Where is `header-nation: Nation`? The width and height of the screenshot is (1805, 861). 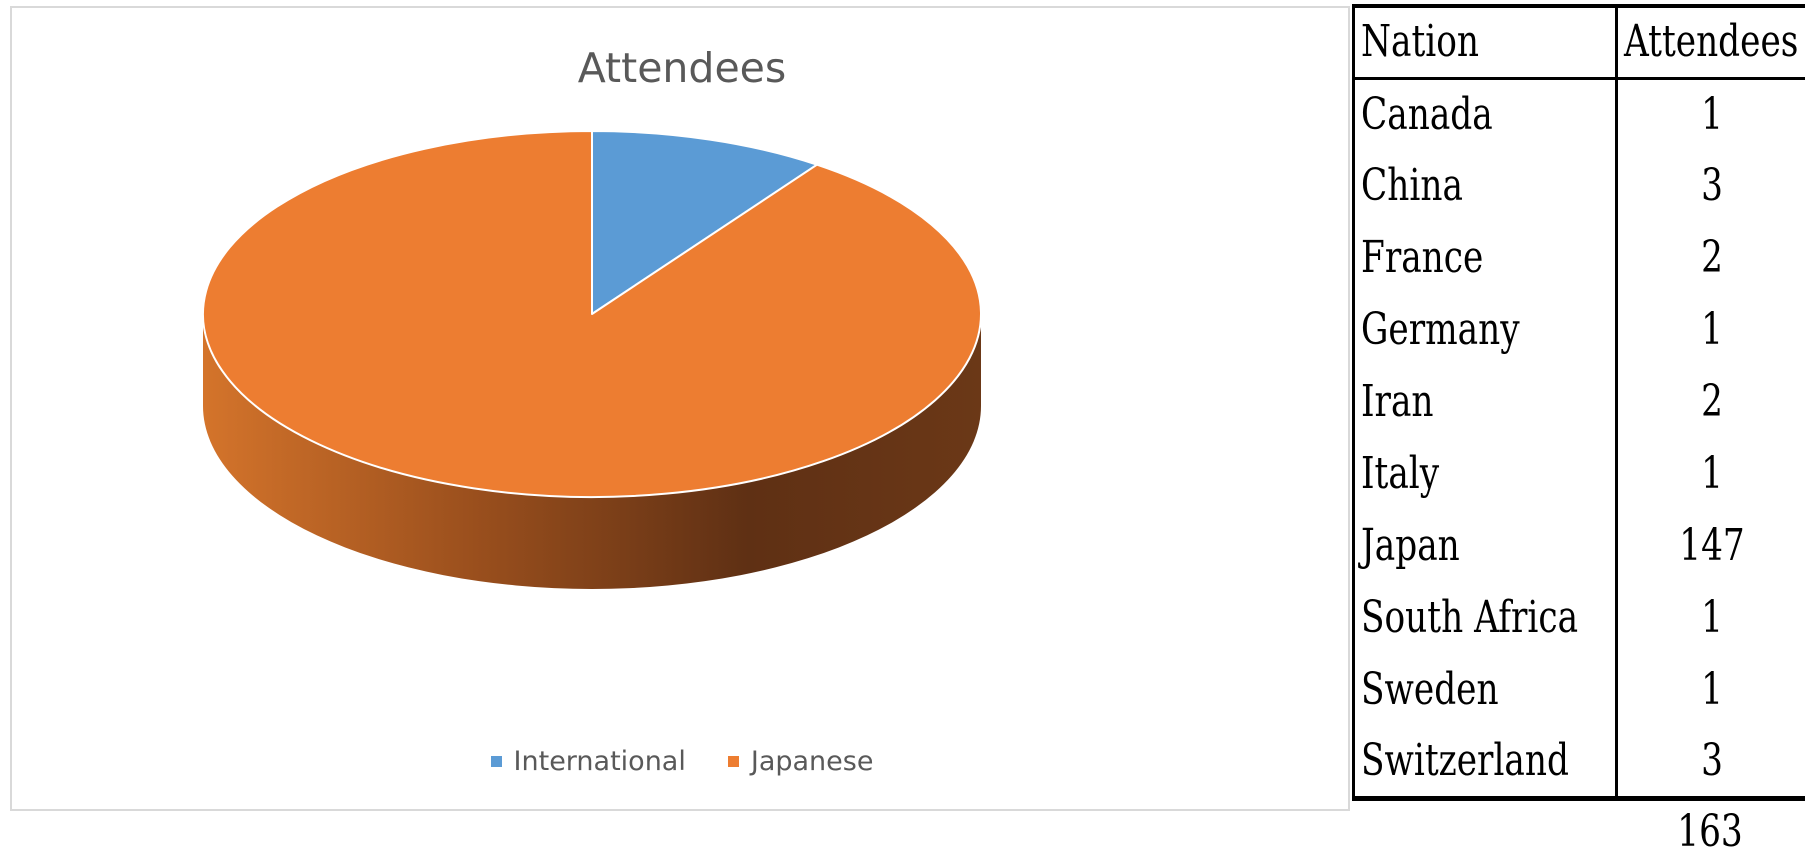
header-nation: Nation is located at coordinates (1485, 42).